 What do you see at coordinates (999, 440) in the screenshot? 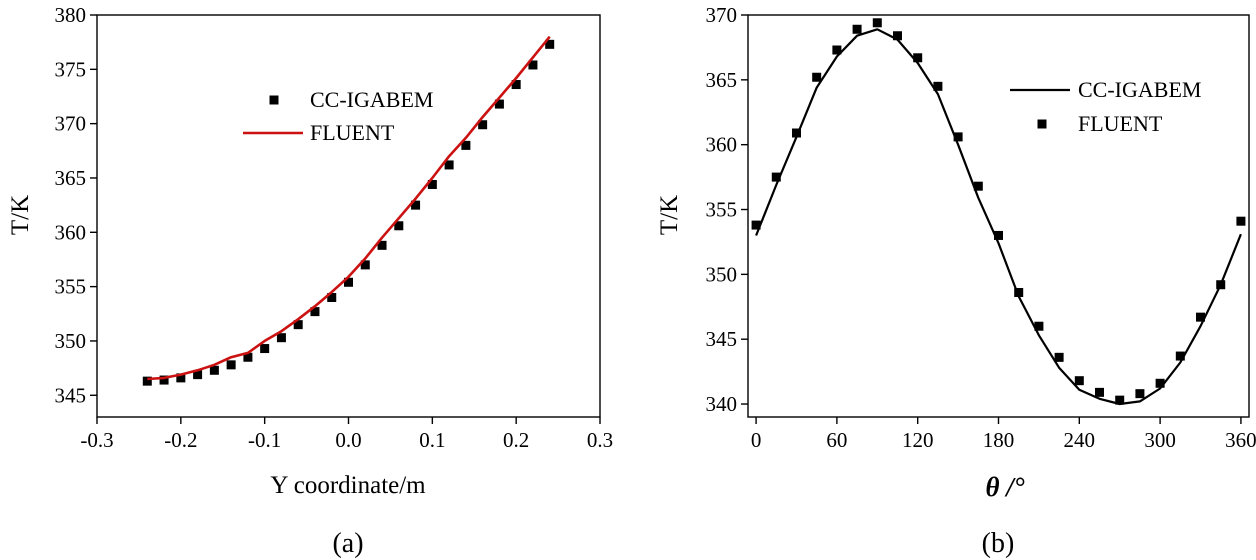
I see `x-tick-label: 180` at bounding box center [999, 440].